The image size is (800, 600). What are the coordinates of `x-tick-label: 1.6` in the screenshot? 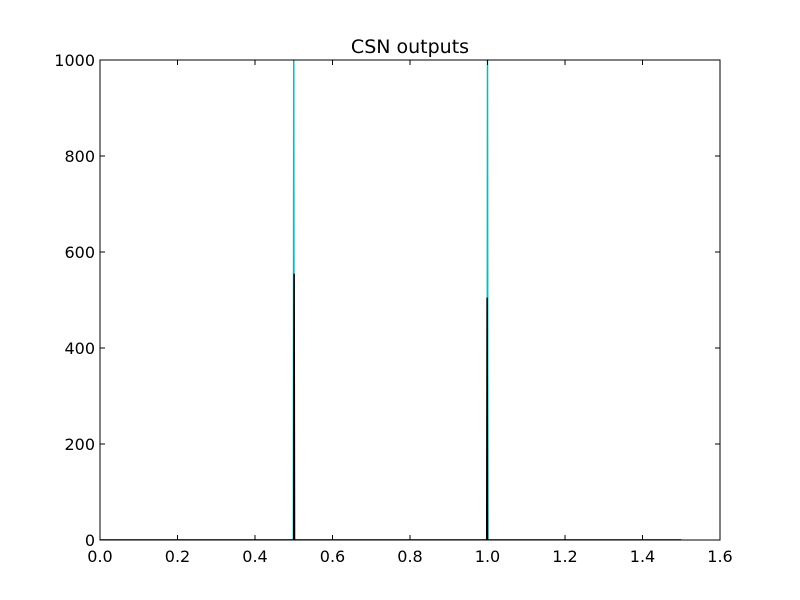 It's located at (719, 556).